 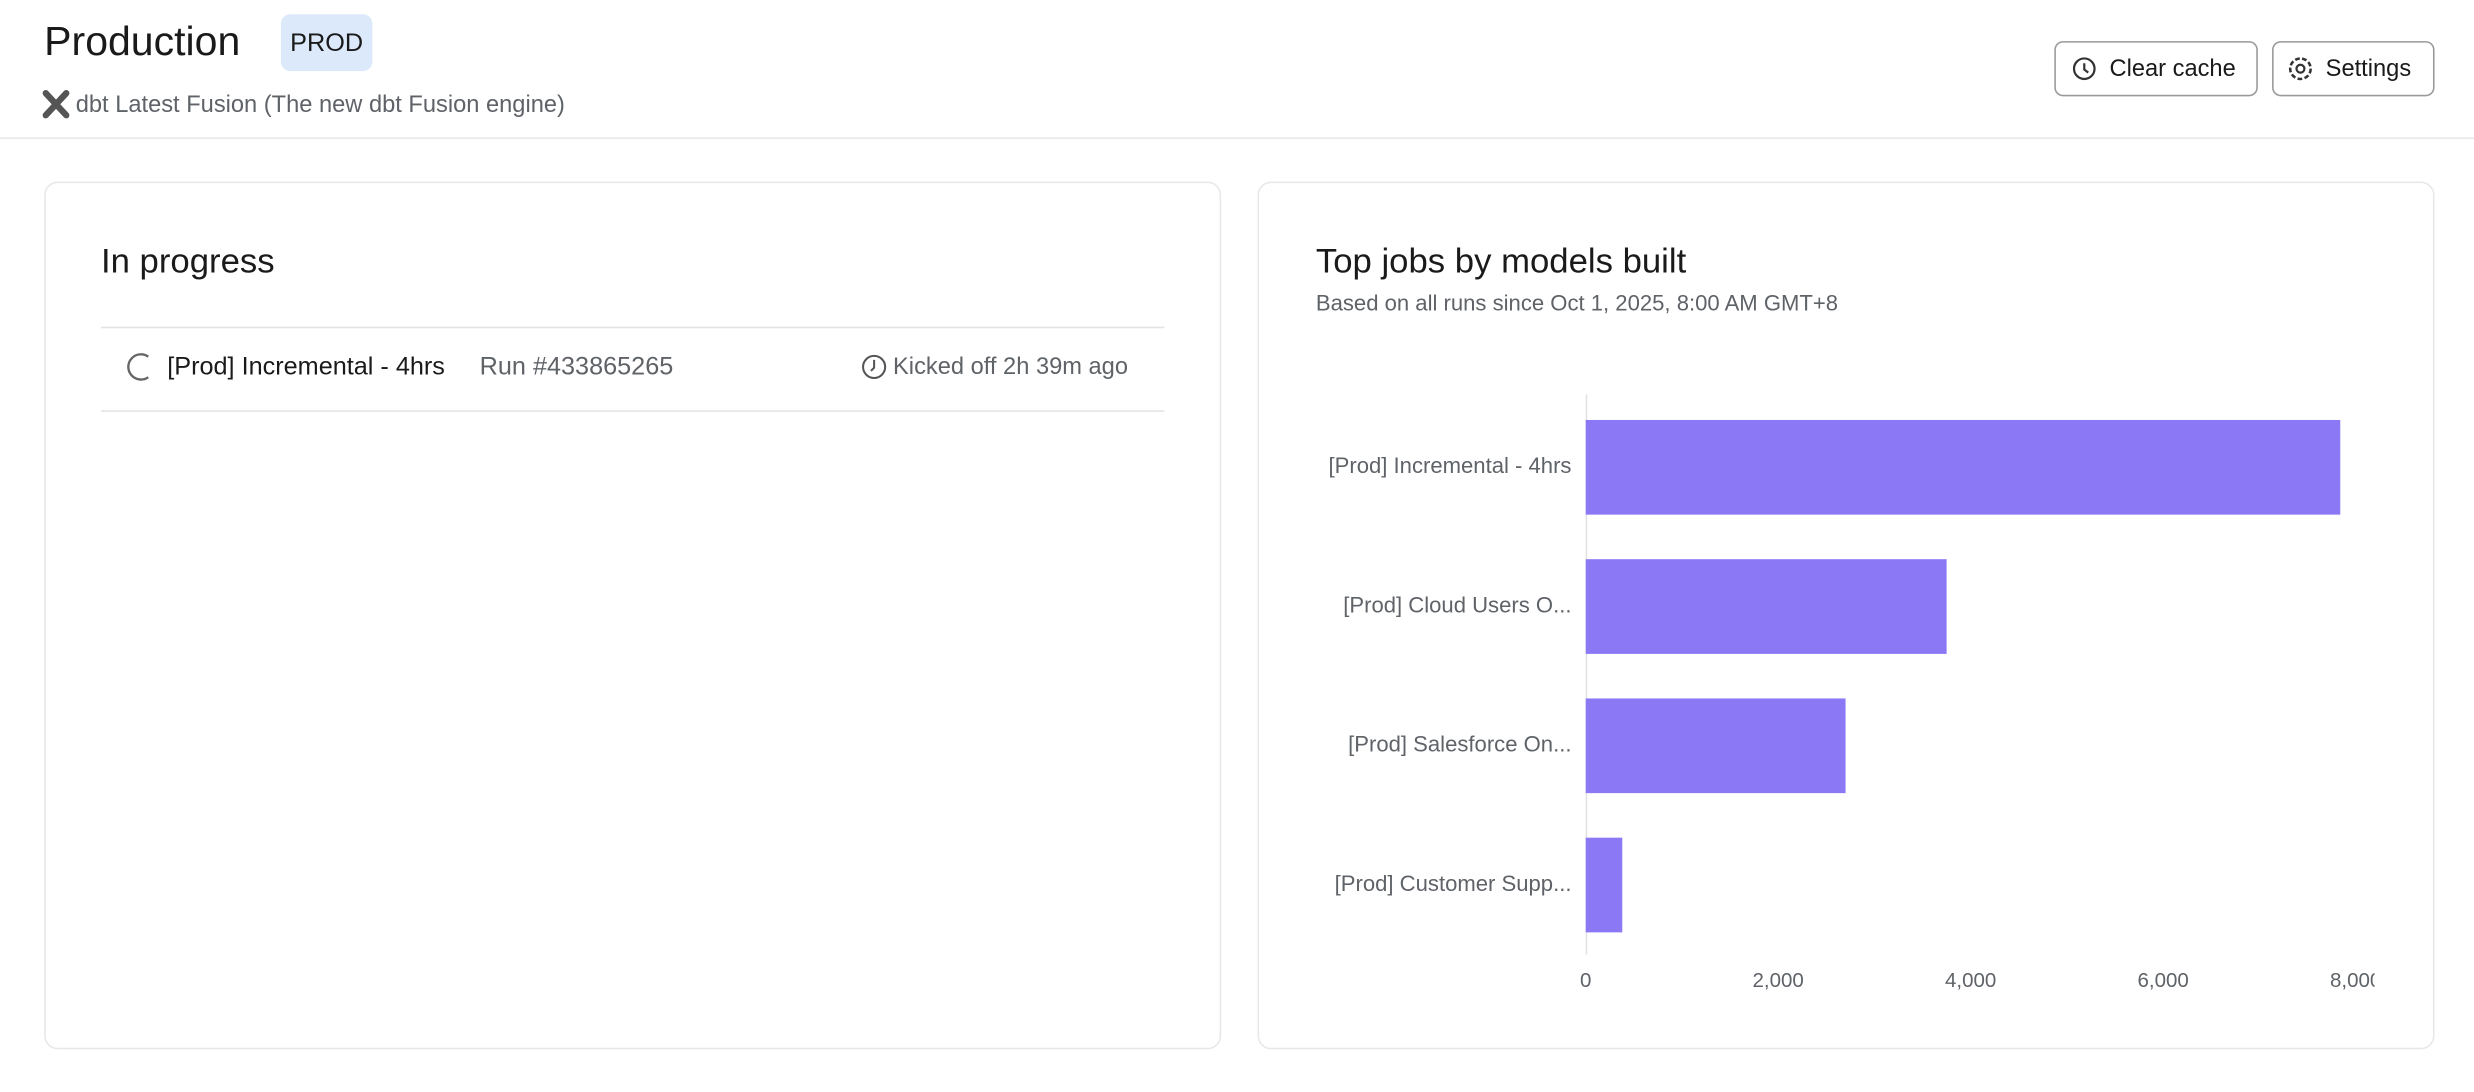 I want to click on clock-icon, so click(x=874, y=366).